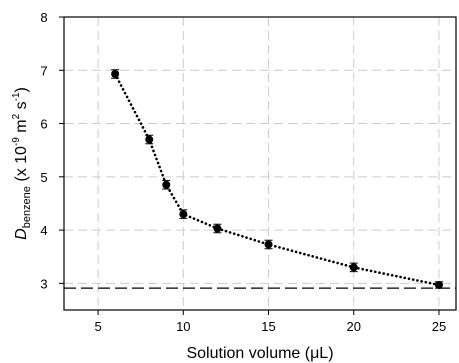 This screenshot has width=459, height=363. Describe the element at coordinates (354, 326) in the screenshot. I see `x-tick-label: 20` at that location.